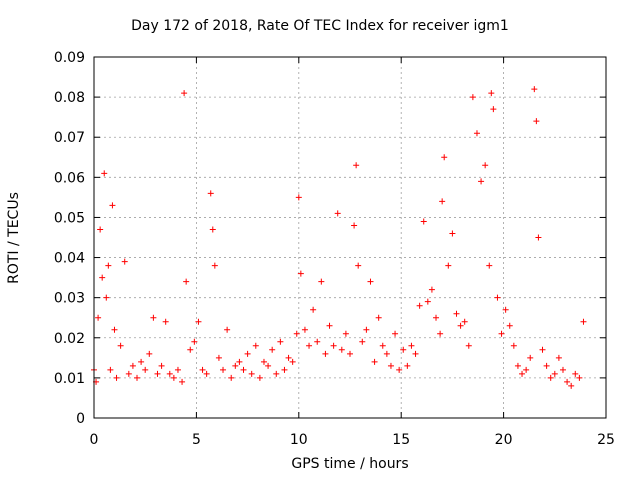 This screenshot has height=480, width=640. Describe the element at coordinates (69, 178) in the screenshot. I see `y-tick-label: 0.06` at that location.